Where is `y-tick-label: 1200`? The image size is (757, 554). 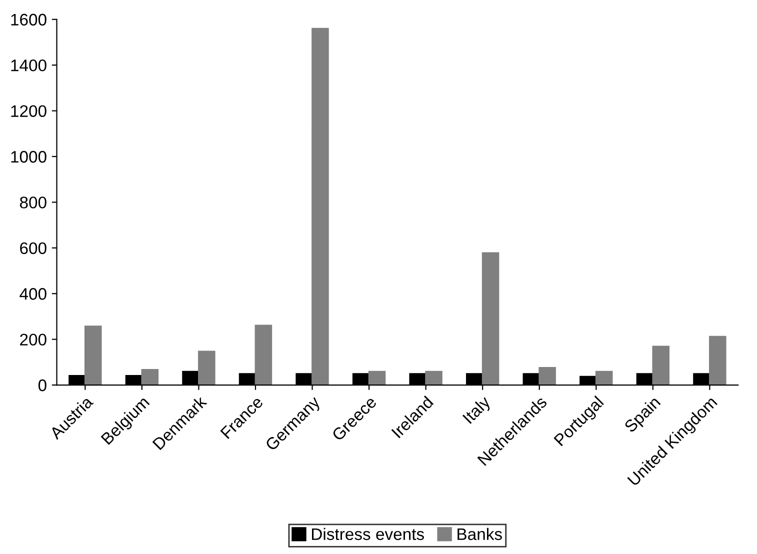 y-tick-label: 1200 is located at coordinates (28, 111).